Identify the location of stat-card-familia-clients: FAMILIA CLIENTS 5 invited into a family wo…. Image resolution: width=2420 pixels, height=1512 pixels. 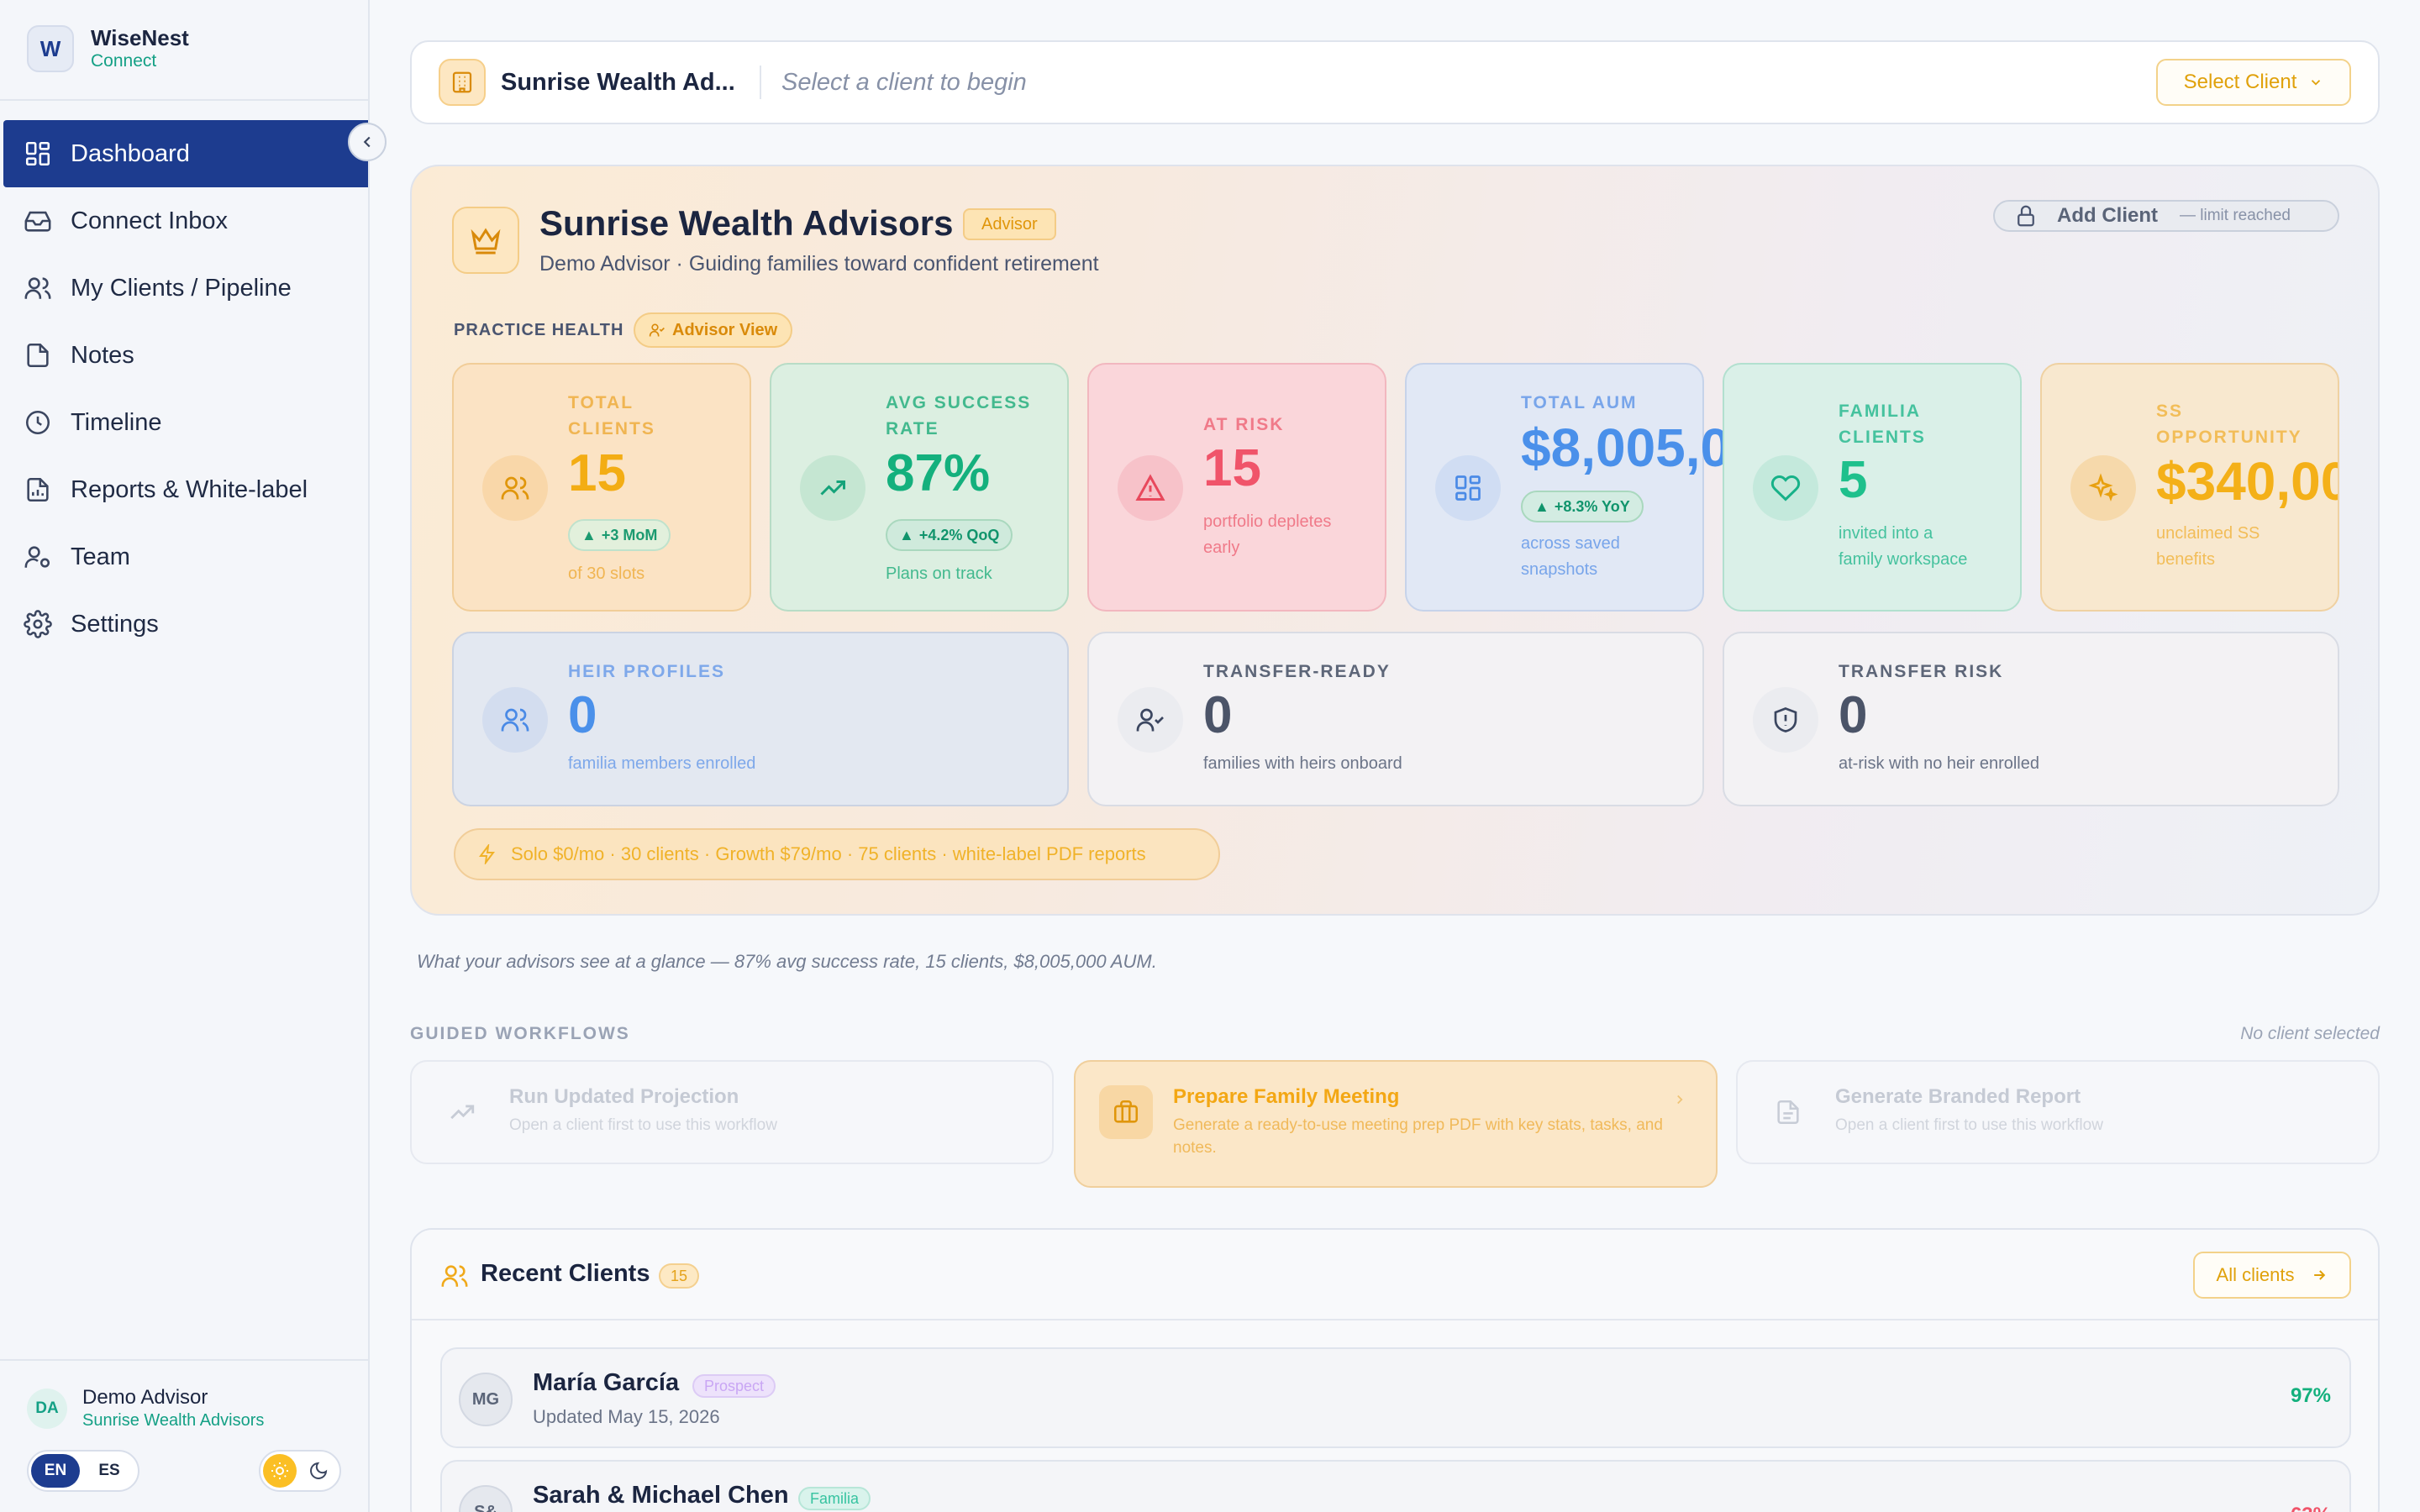
(1872, 487).